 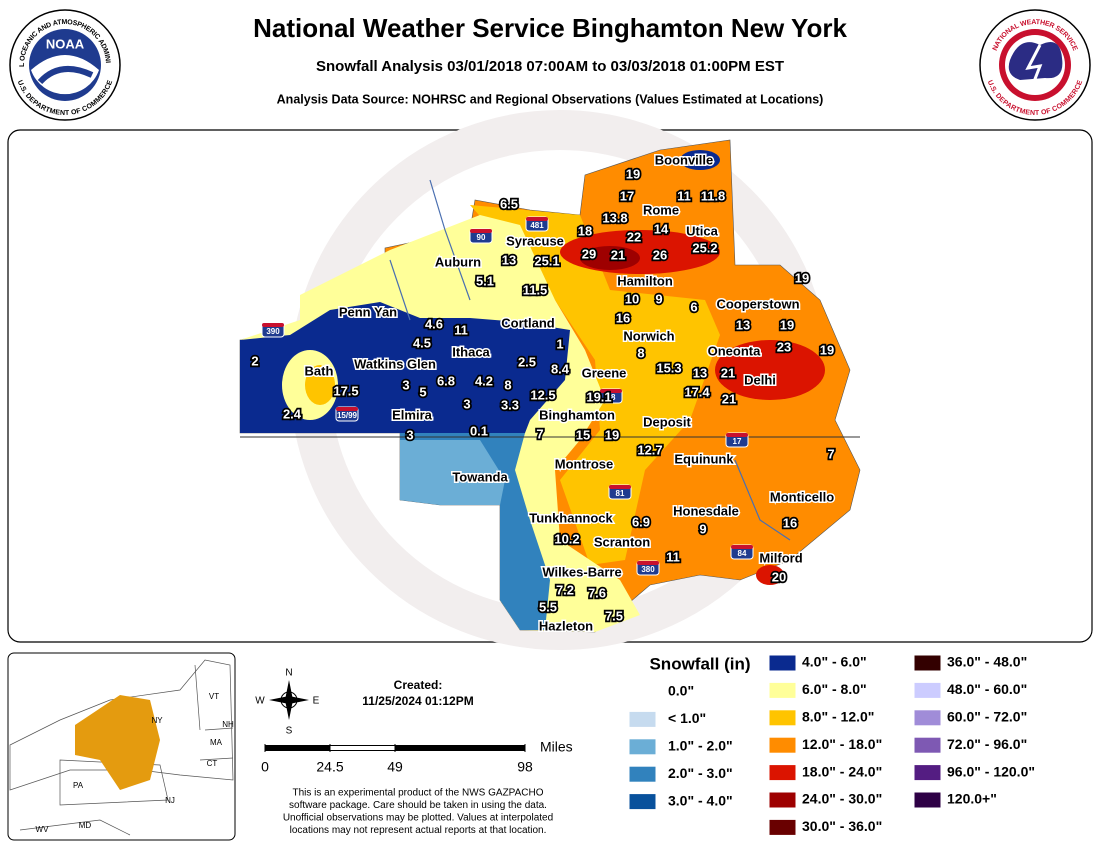 What do you see at coordinates (347, 415) in the screenshot?
I see `interstate-label: 15/99` at bounding box center [347, 415].